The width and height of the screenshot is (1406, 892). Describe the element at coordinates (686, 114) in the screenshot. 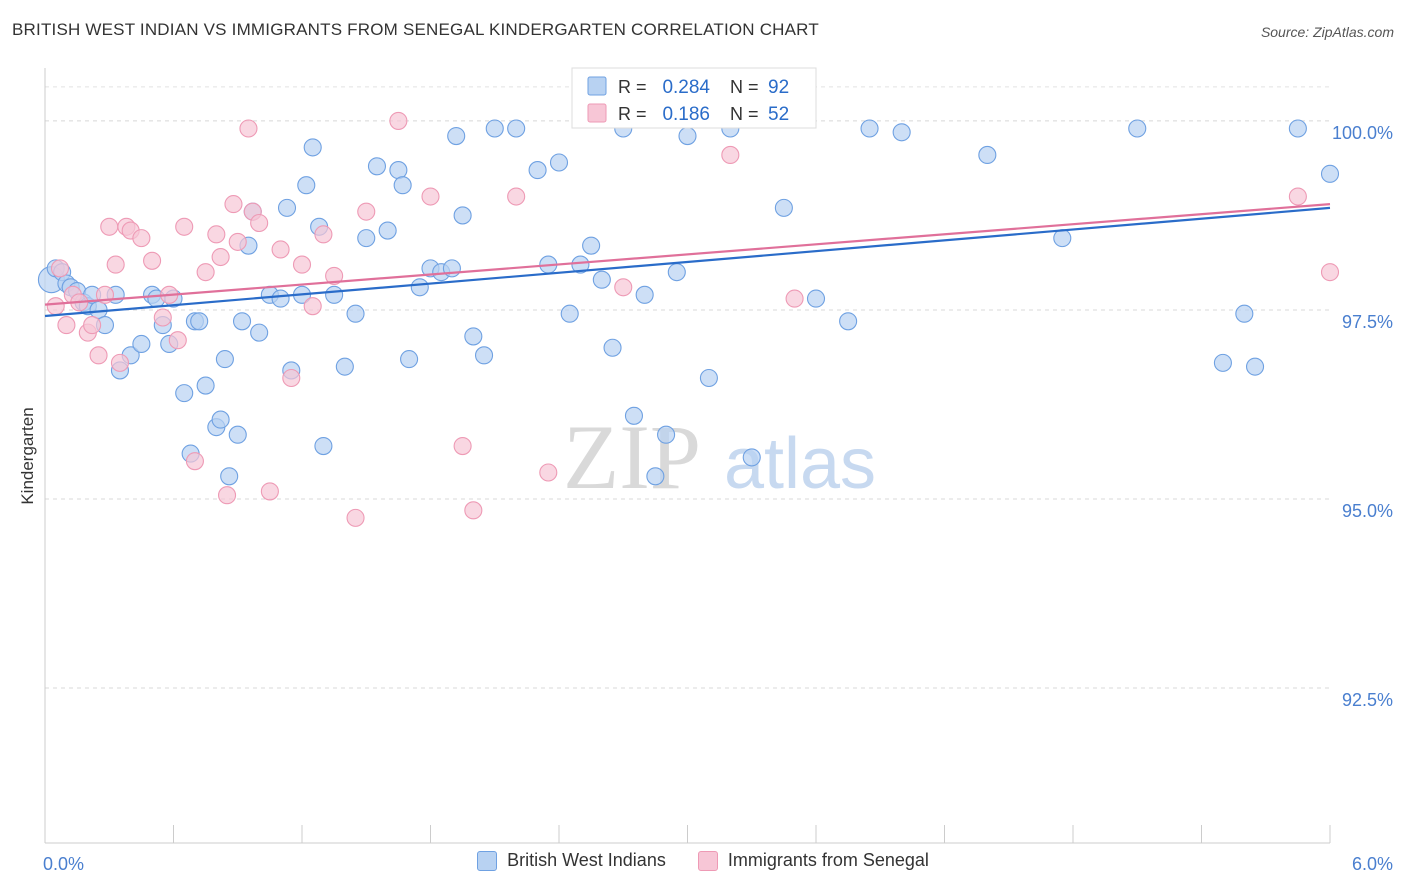

I see `stats-r-value: 0.186` at that location.